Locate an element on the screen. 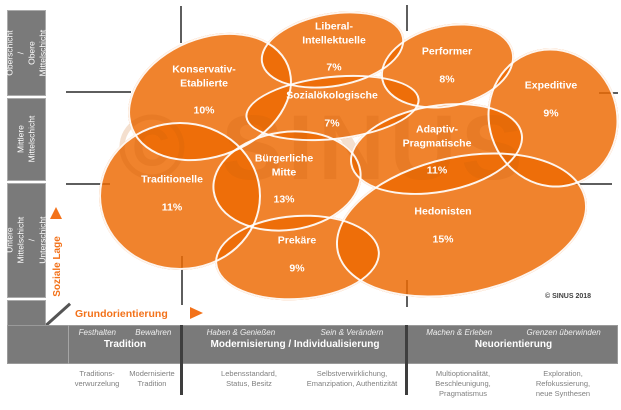  milieu-name: Konservativ- Etablierte is located at coordinates (204, 76).